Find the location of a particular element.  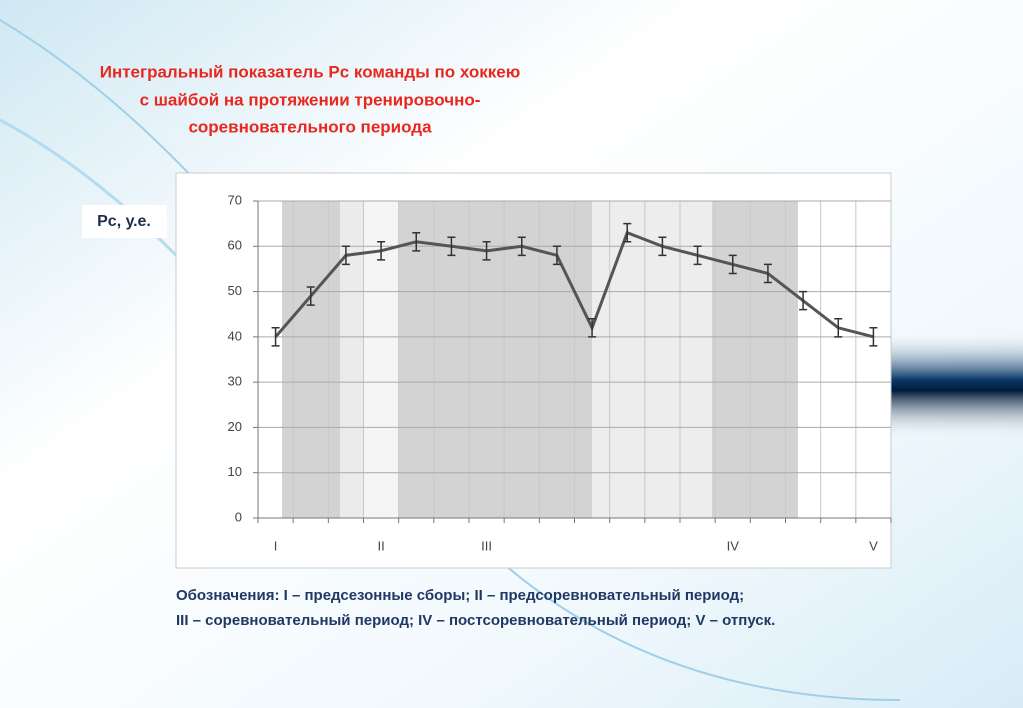

y-tick-label: 70 is located at coordinates (235, 199).